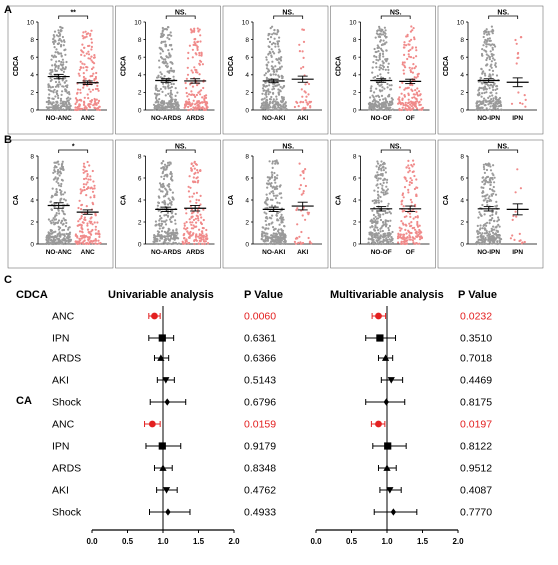 This screenshot has height=565, width=558. What do you see at coordinates (462, 222) in the screenshot?
I see `y-tick-label: 2` at bounding box center [462, 222].